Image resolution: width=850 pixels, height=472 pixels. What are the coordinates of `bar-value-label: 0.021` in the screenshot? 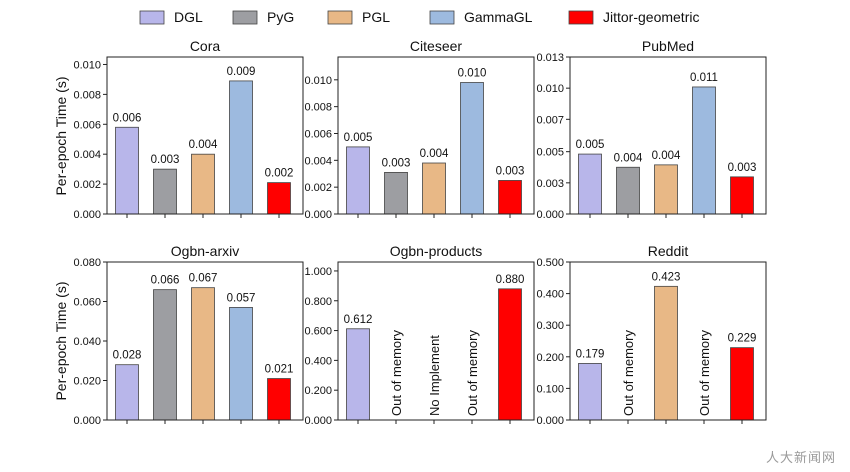 It's located at (279, 370).